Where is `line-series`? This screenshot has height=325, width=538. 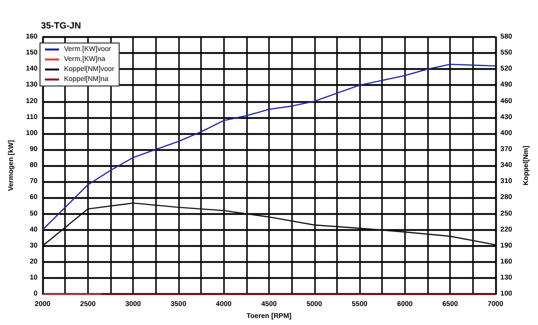
line-series is located at coordinates (269, 224).